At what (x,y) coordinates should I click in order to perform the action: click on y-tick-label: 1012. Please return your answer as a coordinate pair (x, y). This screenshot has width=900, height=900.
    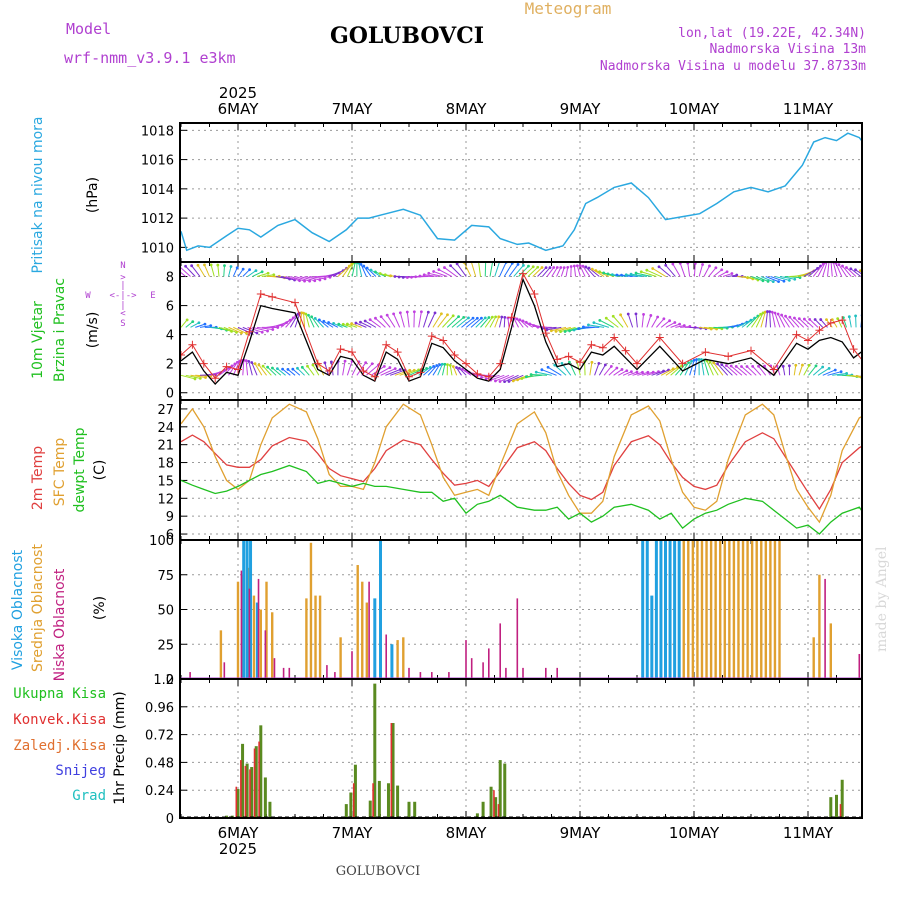
    Looking at the image, I should click on (157, 219).